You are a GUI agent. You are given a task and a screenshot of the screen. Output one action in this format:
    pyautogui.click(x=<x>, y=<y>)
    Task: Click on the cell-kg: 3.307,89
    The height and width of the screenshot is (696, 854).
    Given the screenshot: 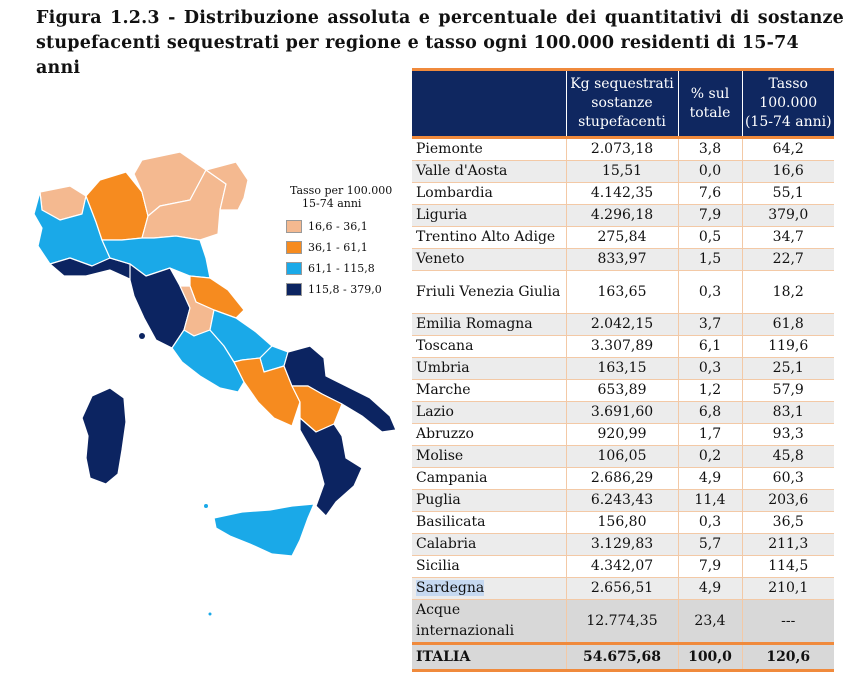 What is the action you would take?
    pyautogui.click(x=621, y=346)
    